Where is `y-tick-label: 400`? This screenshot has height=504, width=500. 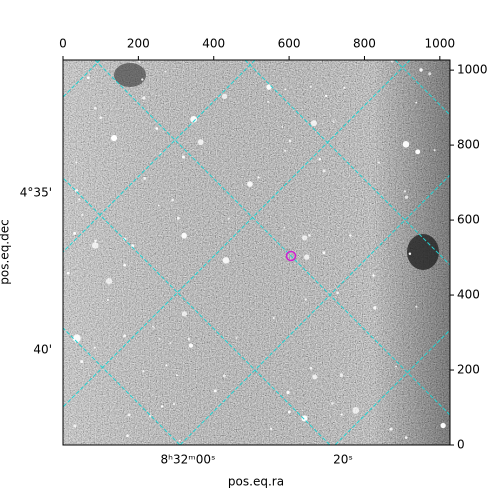
y-tick-label: 400 is located at coordinates (468, 295).